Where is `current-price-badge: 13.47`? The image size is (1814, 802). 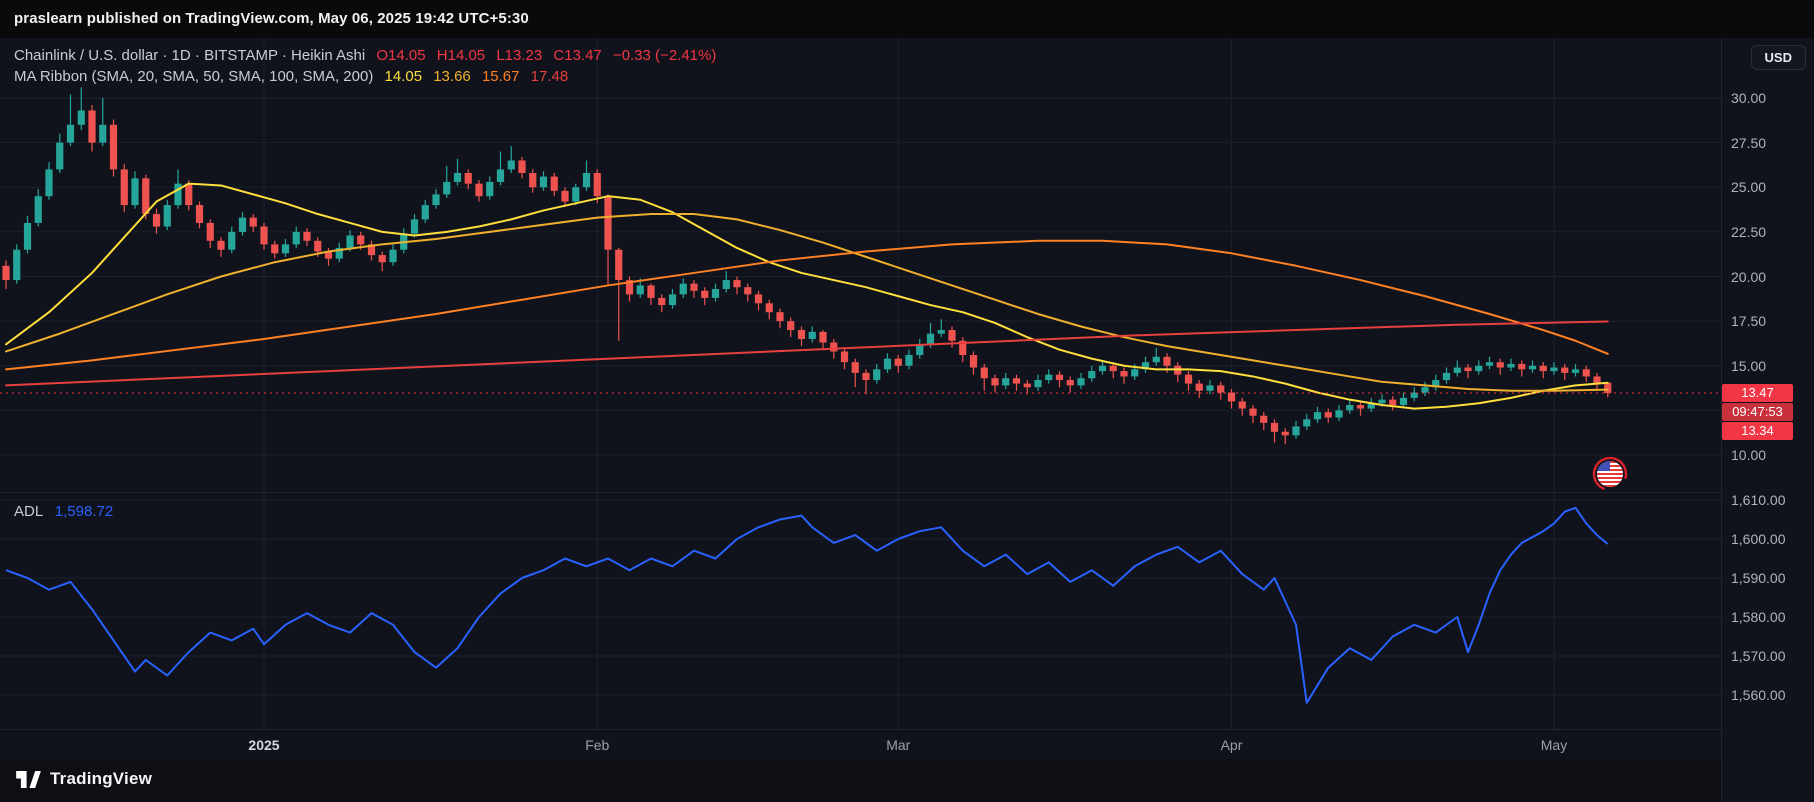
current-price-badge: 13.47 is located at coordinates (1757, 393).